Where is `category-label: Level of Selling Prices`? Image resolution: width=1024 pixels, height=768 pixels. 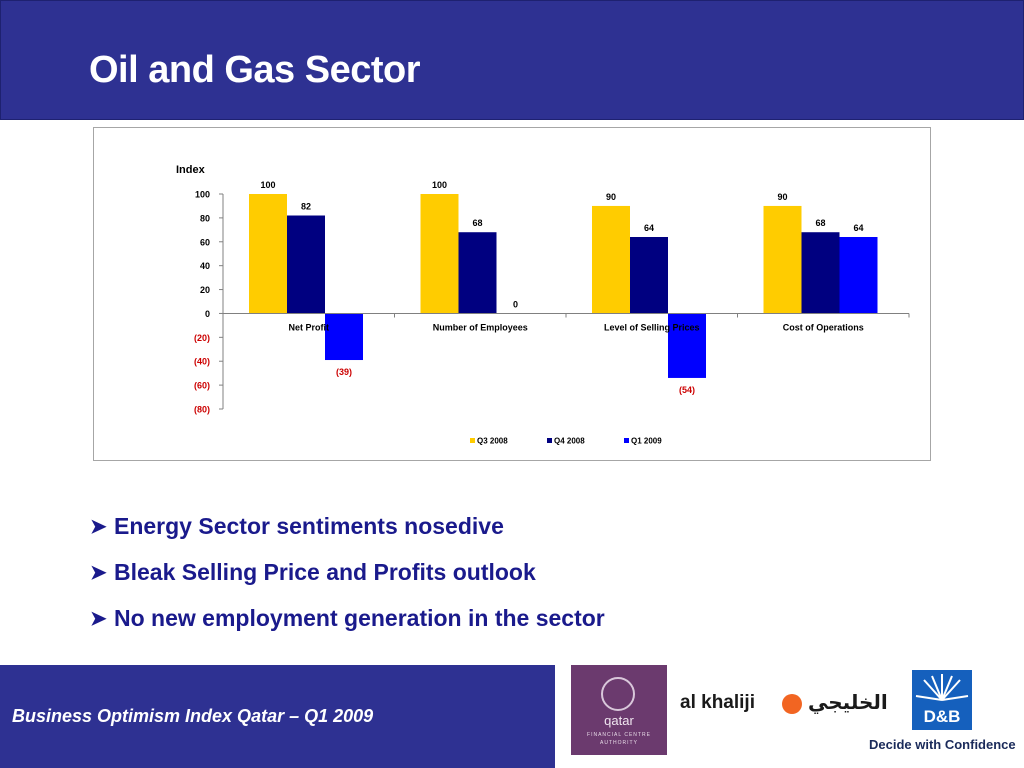 category-label: Level of Selling Prices is located at coordinates (652, 327).